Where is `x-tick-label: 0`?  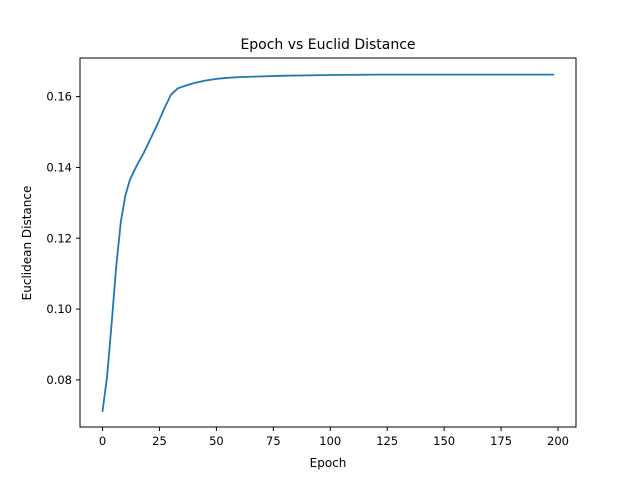 x-tick-label: 0 is located at coordinates (102, 441).